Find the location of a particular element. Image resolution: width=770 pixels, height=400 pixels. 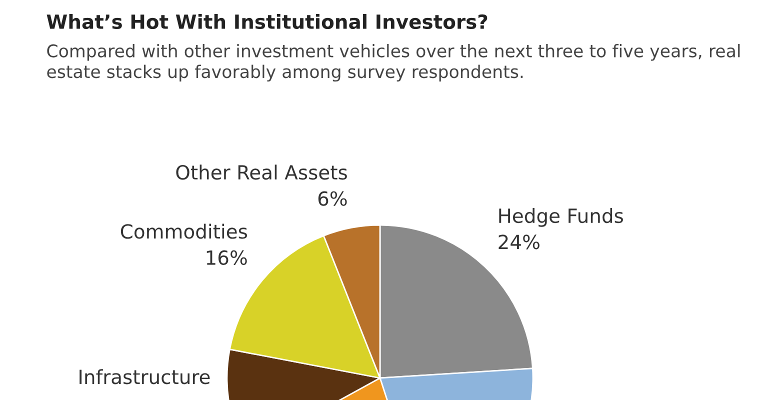

slice-label: Infrastructure is located at coordinates (145, 376).